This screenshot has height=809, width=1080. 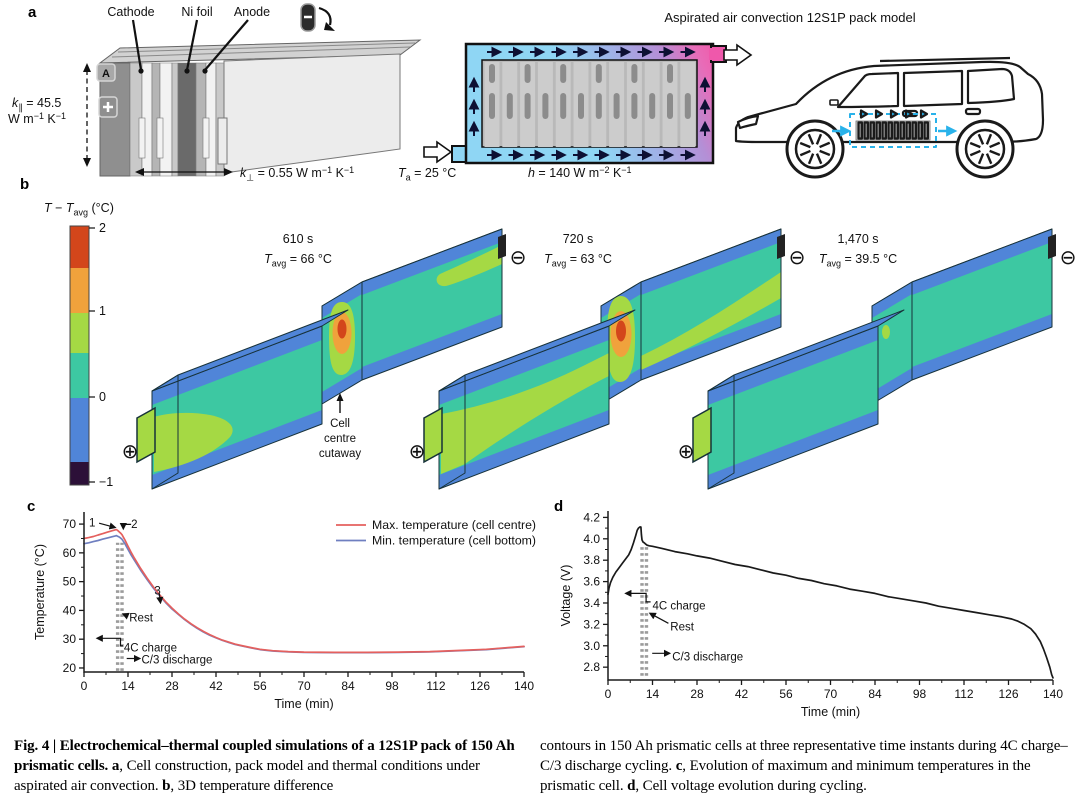 What do you see at coordinates (591, 624) in the screenshot?
I see `y-tick-label: 3.2` at bounding box center [591, 624].